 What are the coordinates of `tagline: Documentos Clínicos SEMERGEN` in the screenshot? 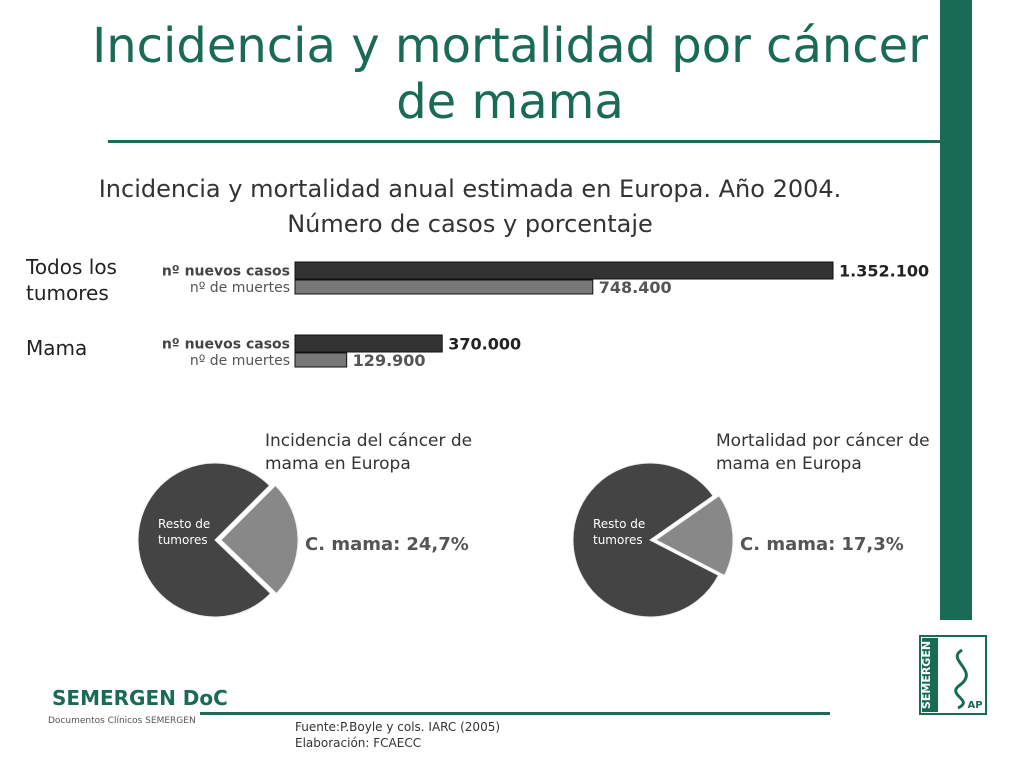 It's located at (122, 721).